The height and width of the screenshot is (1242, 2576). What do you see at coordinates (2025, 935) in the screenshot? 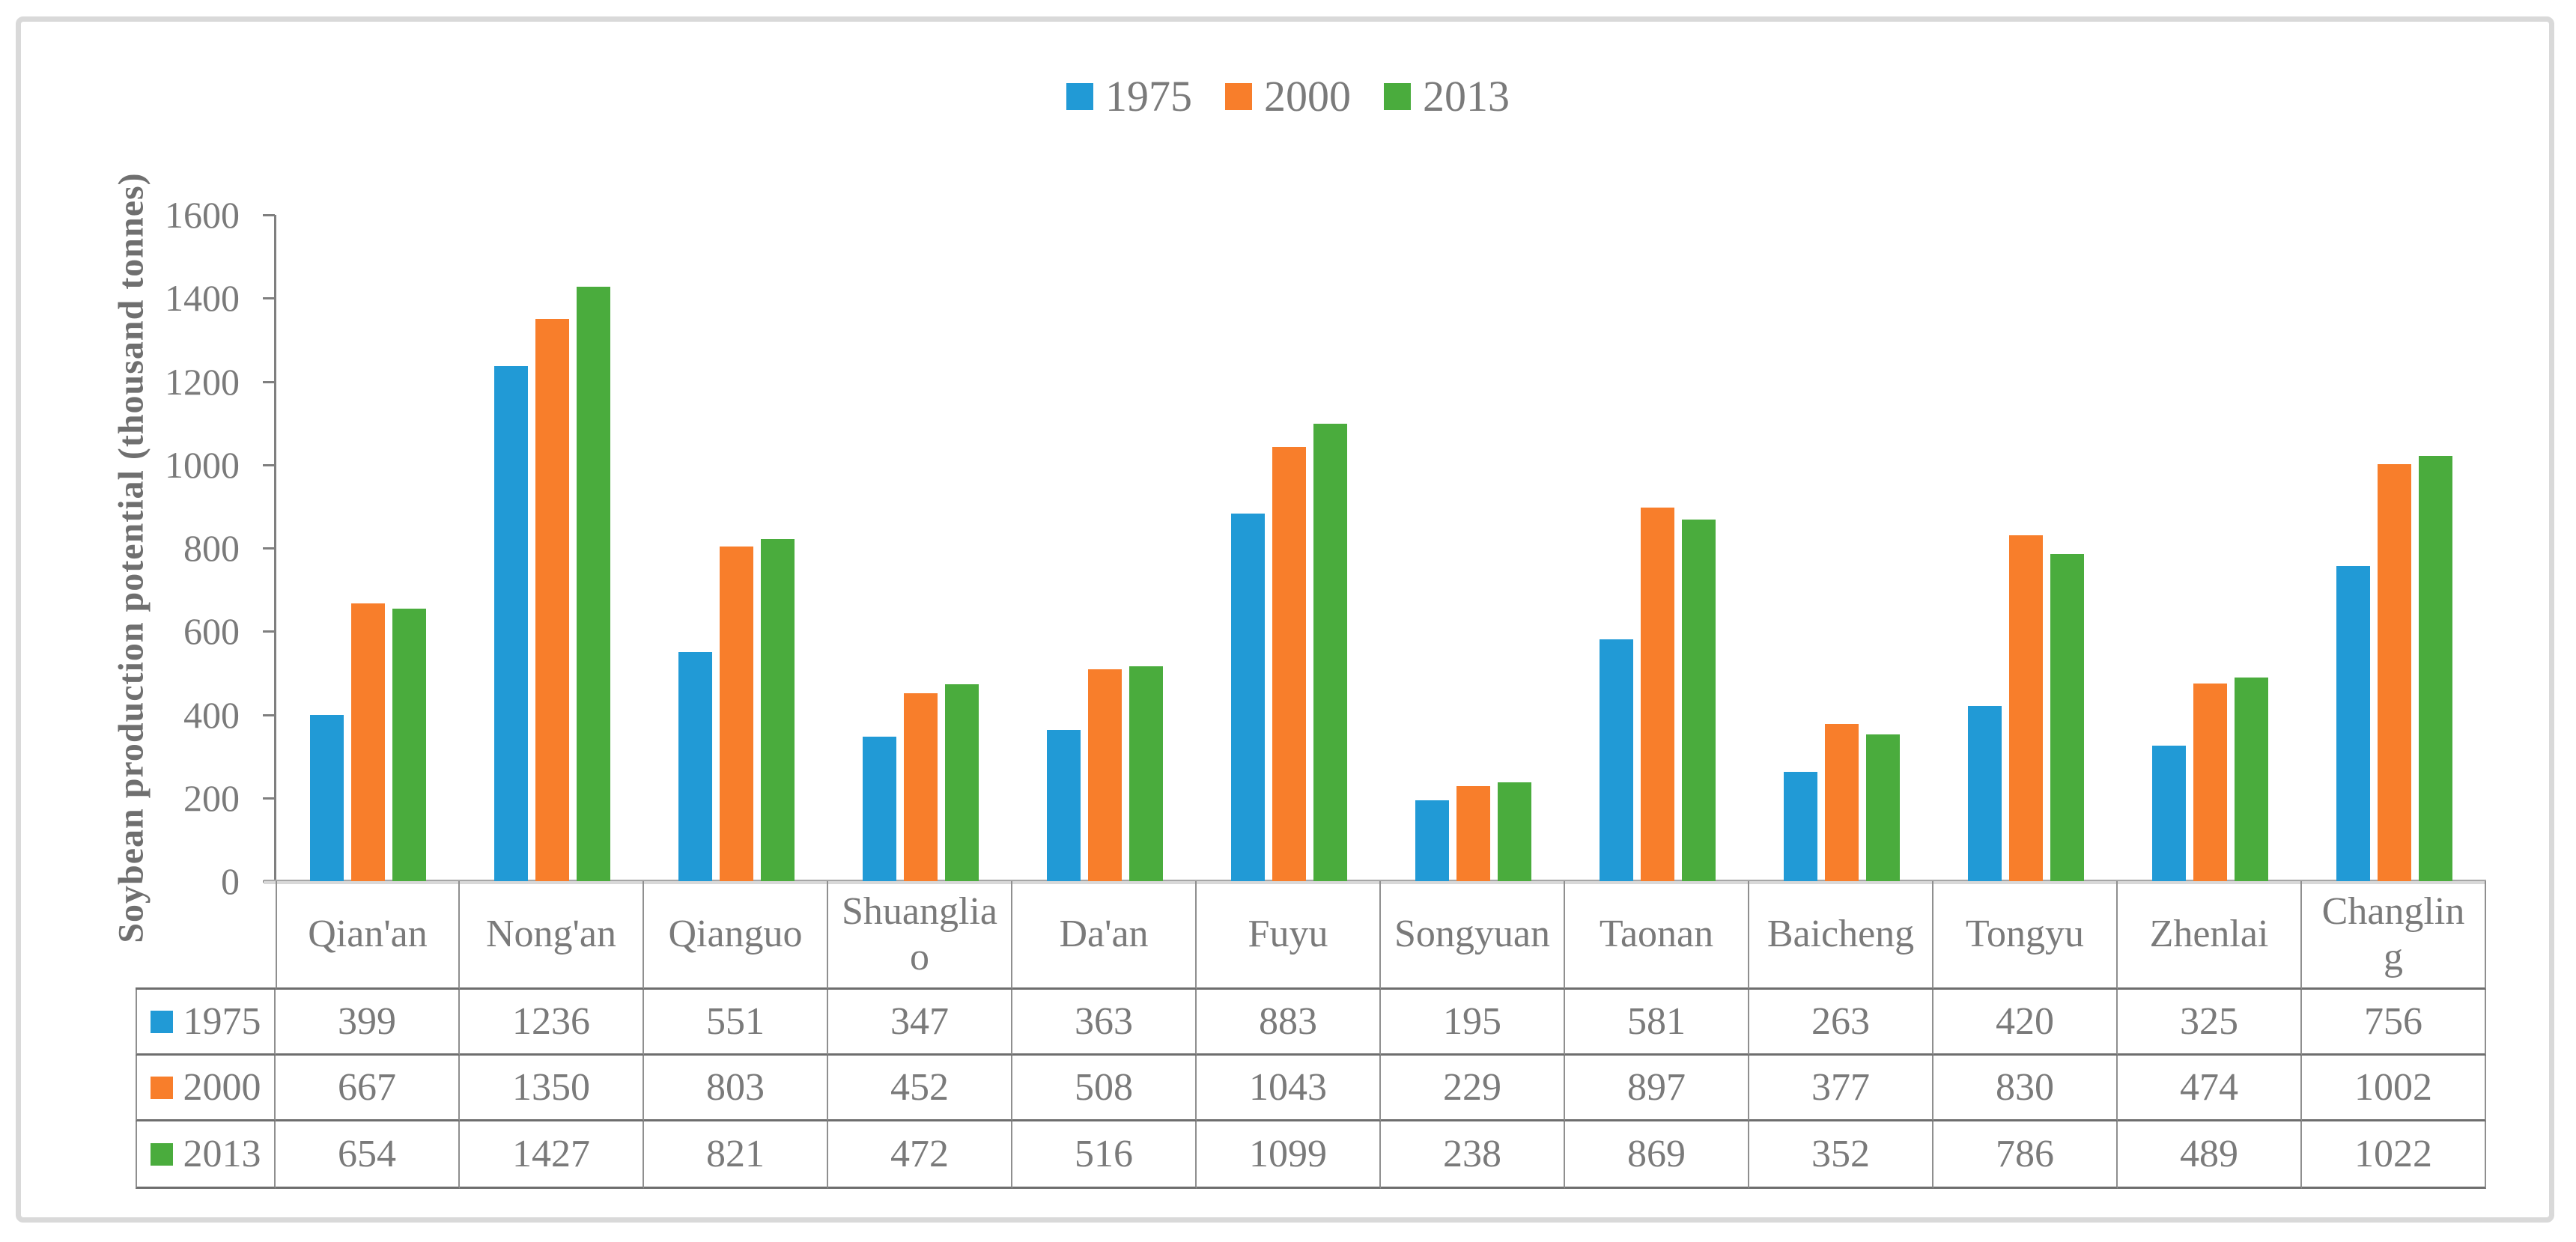
I see `category-cell: Tongyu` at bounding box center [2025, 935].